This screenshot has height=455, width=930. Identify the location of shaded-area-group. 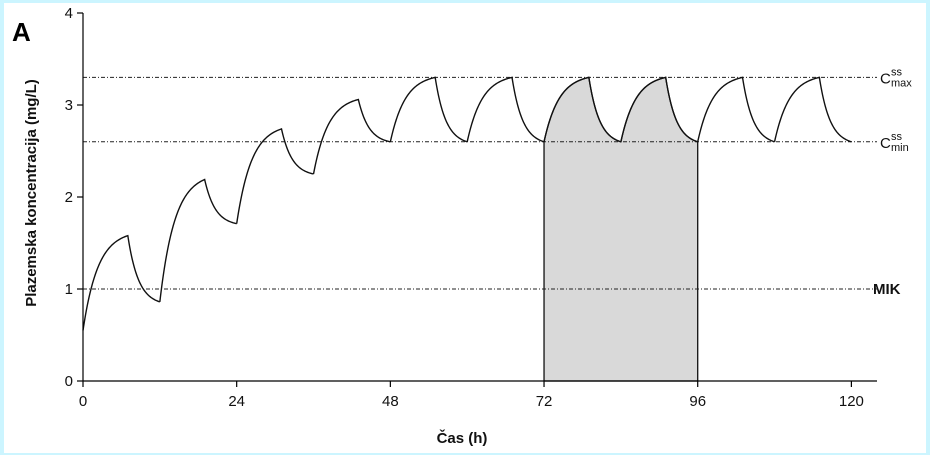
(621, 229).